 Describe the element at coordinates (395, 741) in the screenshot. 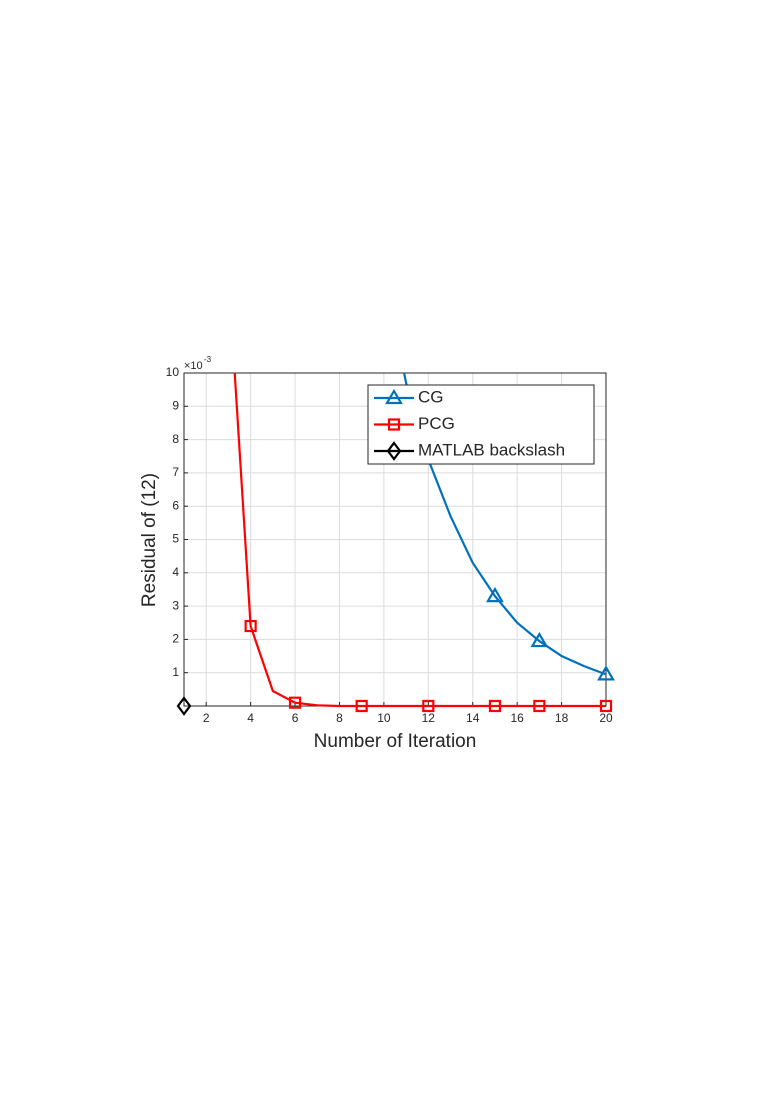

I see `x-axis-label: Number of Iteration` at that location.